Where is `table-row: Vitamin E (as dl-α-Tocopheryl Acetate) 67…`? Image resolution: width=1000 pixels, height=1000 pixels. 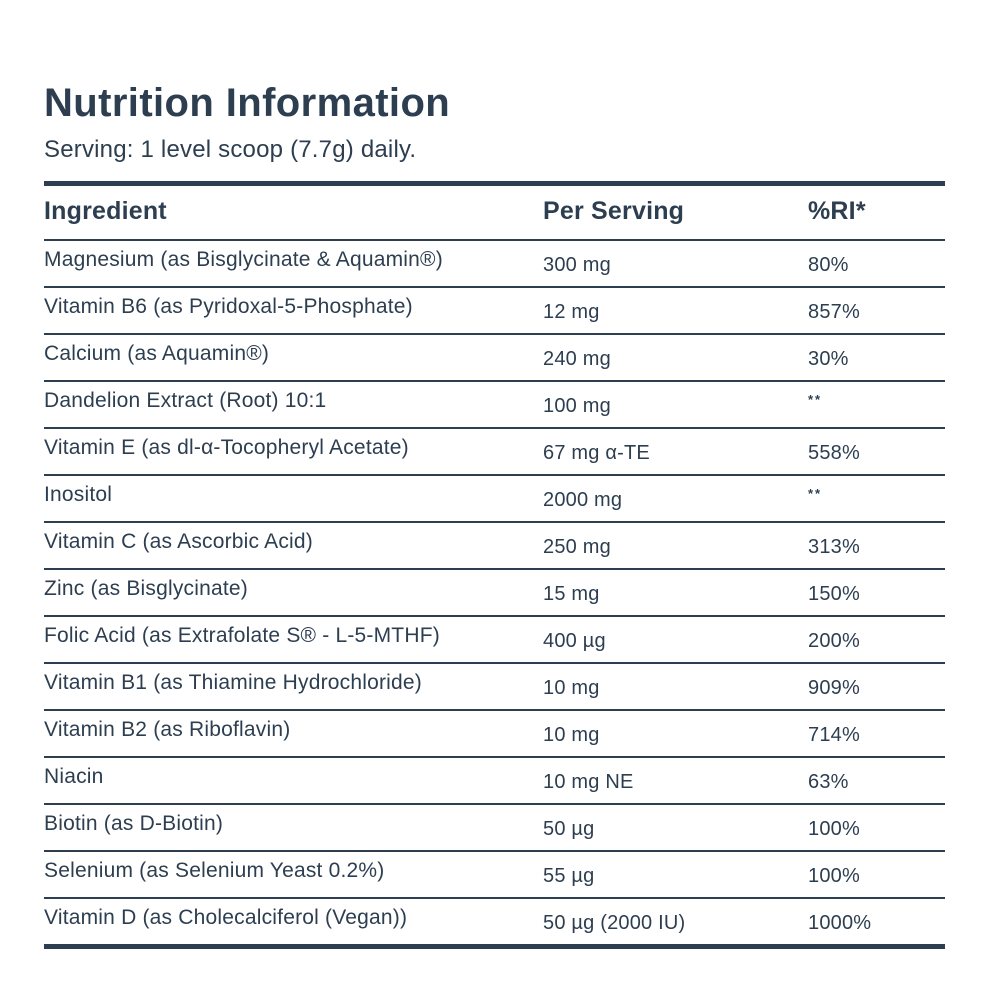
table-row: Vitamin E (as dl-α-Tocopheryl Acetate) 67… is located at coordinates (494, 452).